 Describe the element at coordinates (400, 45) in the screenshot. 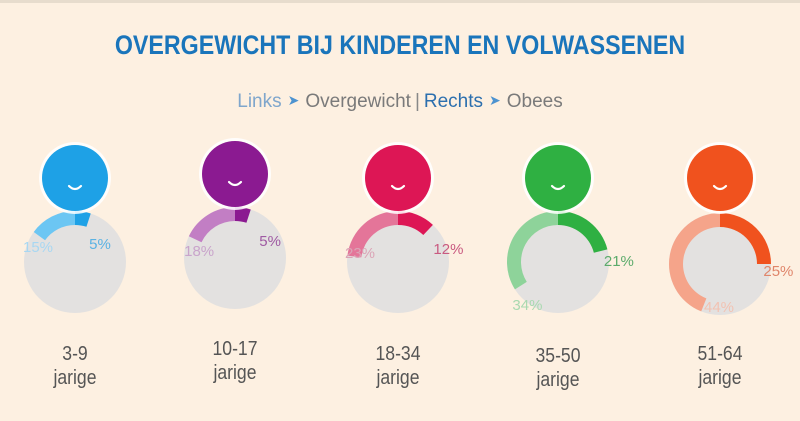

I see `chart-title: OVERGEWICHT BIJ KINDEREN EN VOLWASSENEN` at that location.